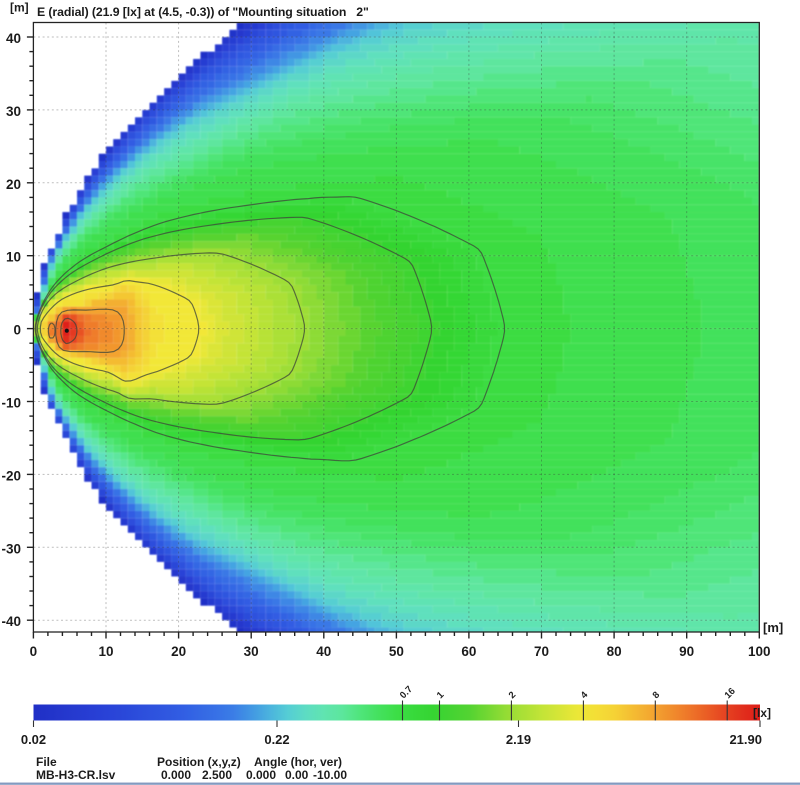 Image resolution: width=800 pixels, height=785 pixels. What do you see at coordinates (297, 775) in the screenshot?
I see `svg-text: 0.00` at bounding box center [297, 775].